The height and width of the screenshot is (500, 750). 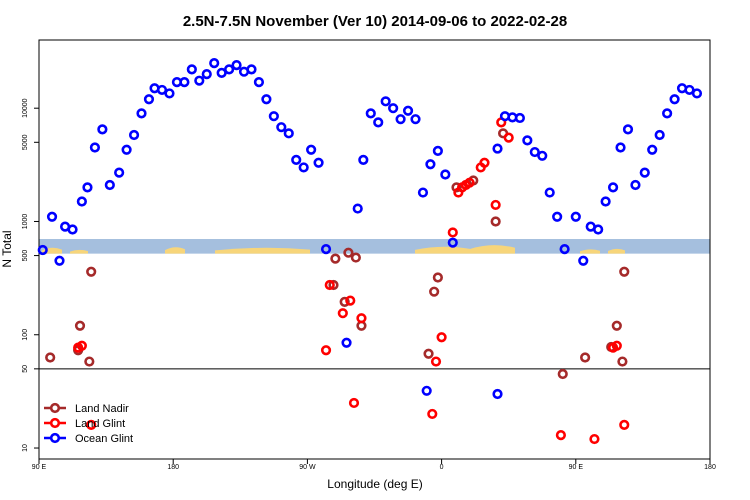 I want to click on y-tick-label: 1000, so click(x=25, y=222).